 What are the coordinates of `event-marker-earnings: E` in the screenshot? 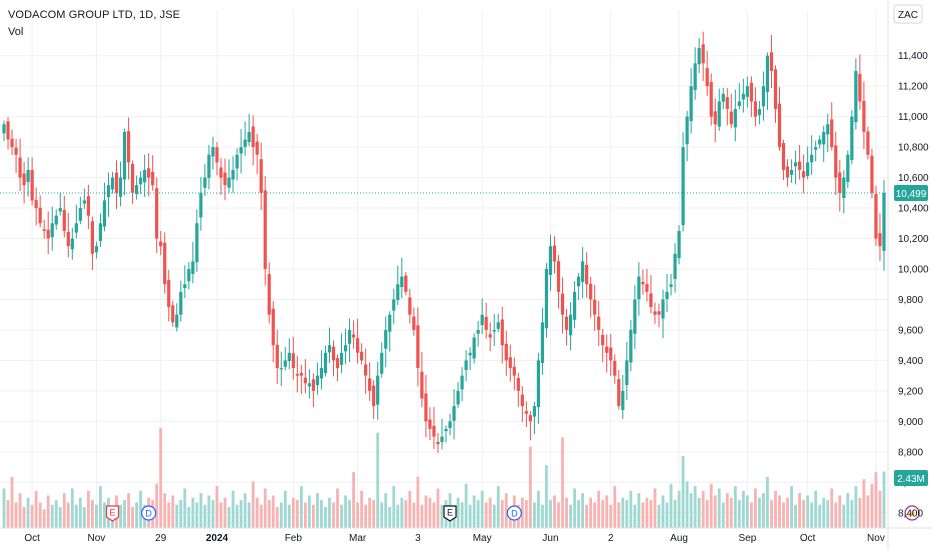 It's located at (450, 513).